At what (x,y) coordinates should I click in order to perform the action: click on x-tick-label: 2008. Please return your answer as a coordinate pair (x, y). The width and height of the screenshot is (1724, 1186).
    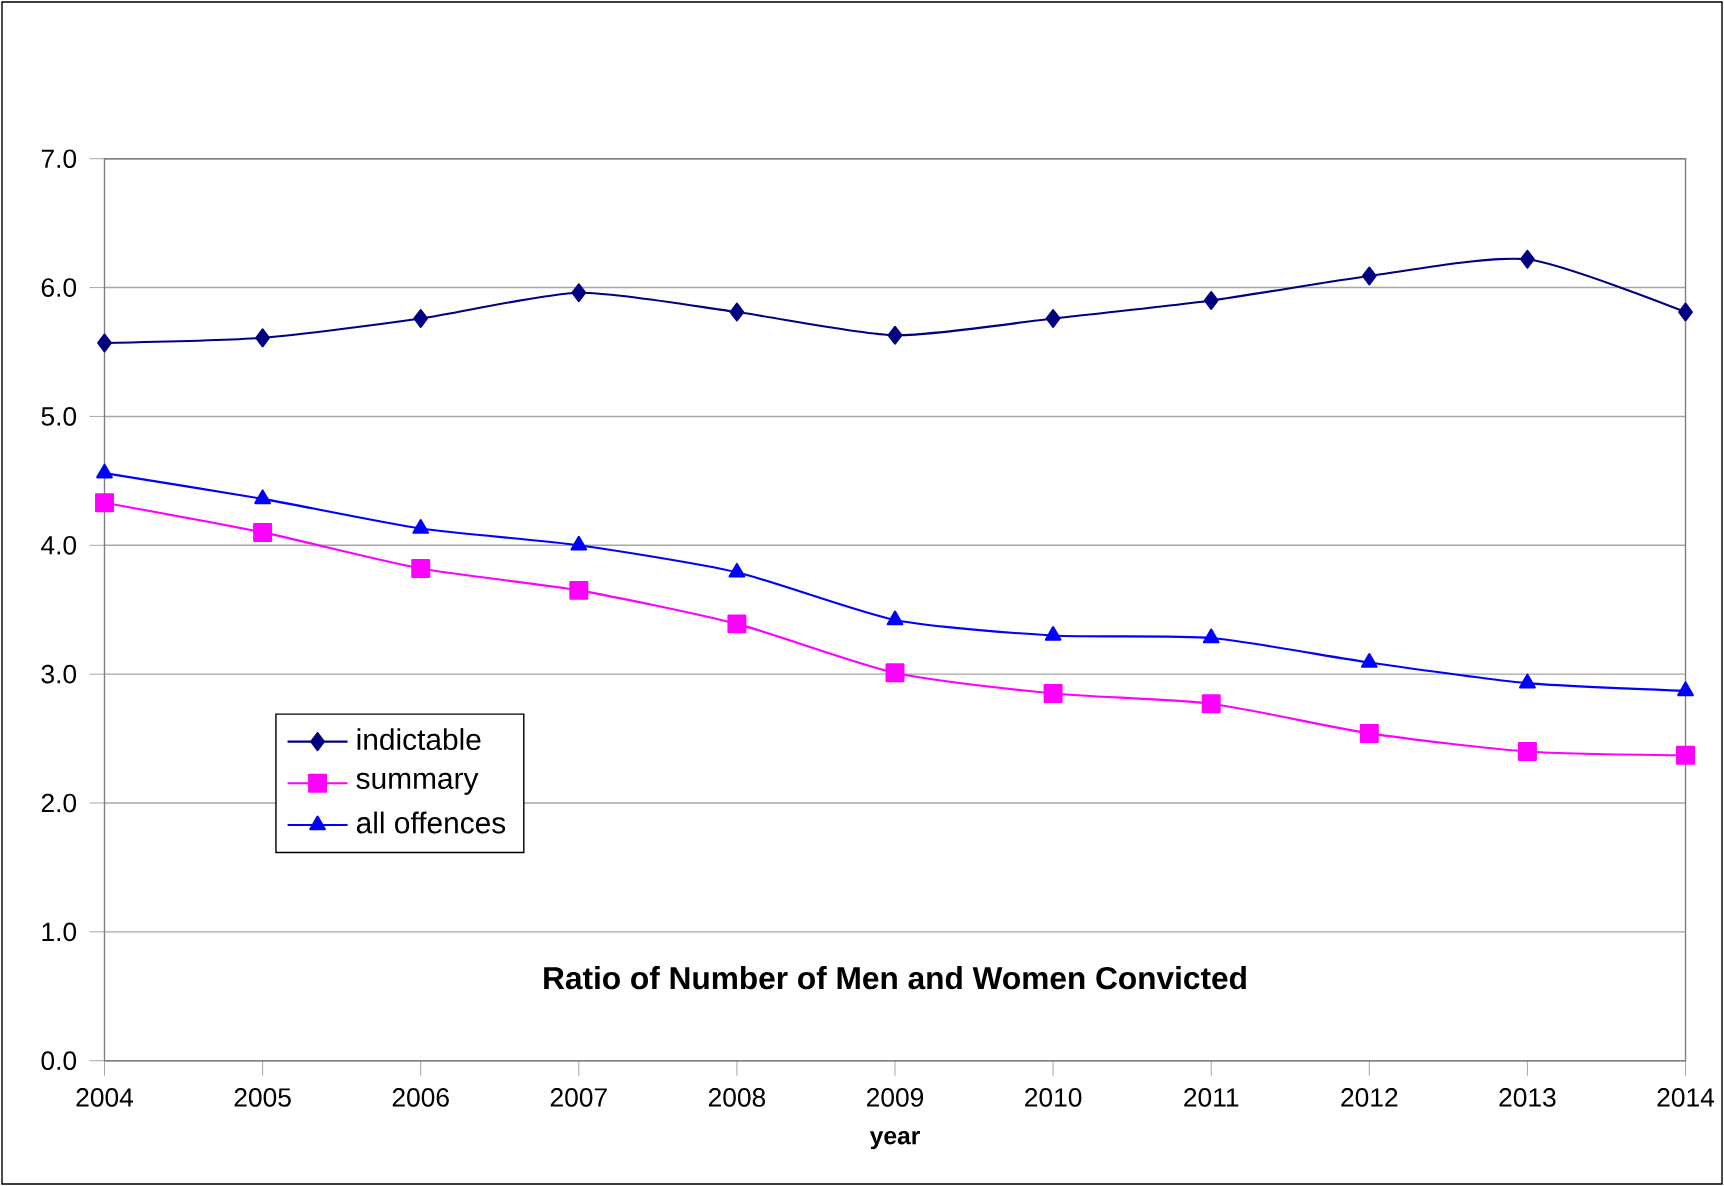
    Looking at the image, I should click on (737, 1097).